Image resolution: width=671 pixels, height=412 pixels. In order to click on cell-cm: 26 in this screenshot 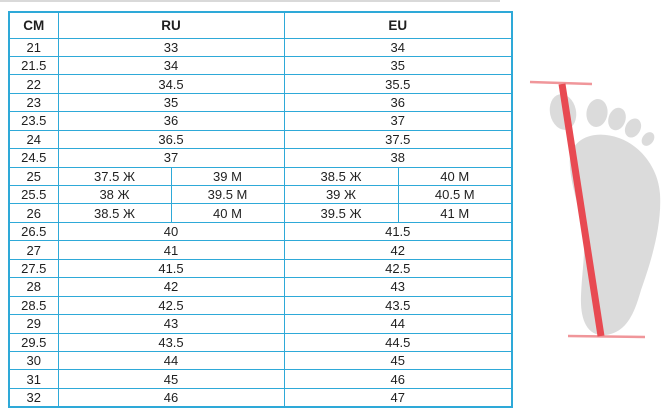, I will do `click(33, 213)`.